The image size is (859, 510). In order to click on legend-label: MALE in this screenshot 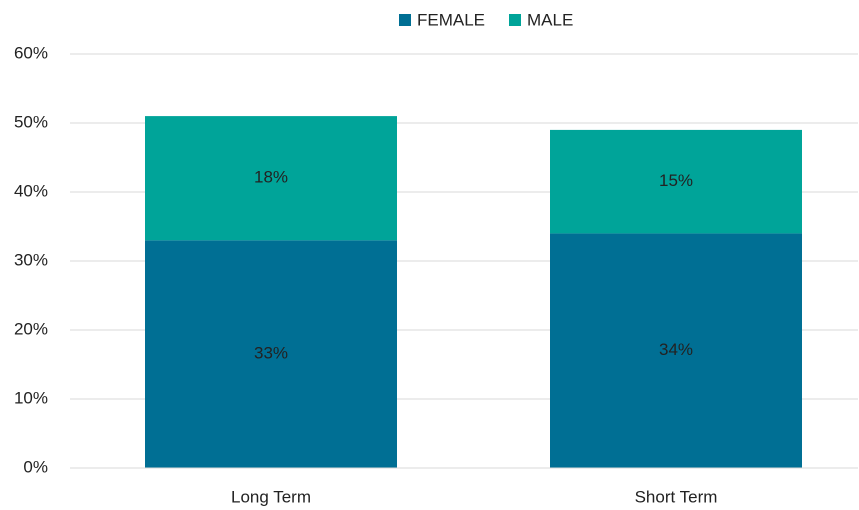, I will do `click(550, 19)`.